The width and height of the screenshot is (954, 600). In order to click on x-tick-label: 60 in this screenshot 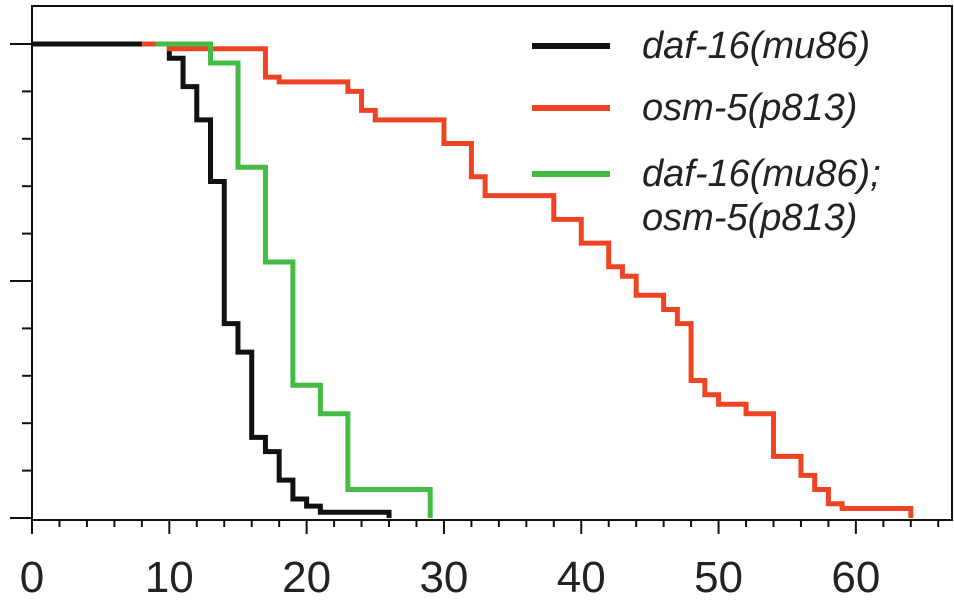, I will do `click(855, 576)`.